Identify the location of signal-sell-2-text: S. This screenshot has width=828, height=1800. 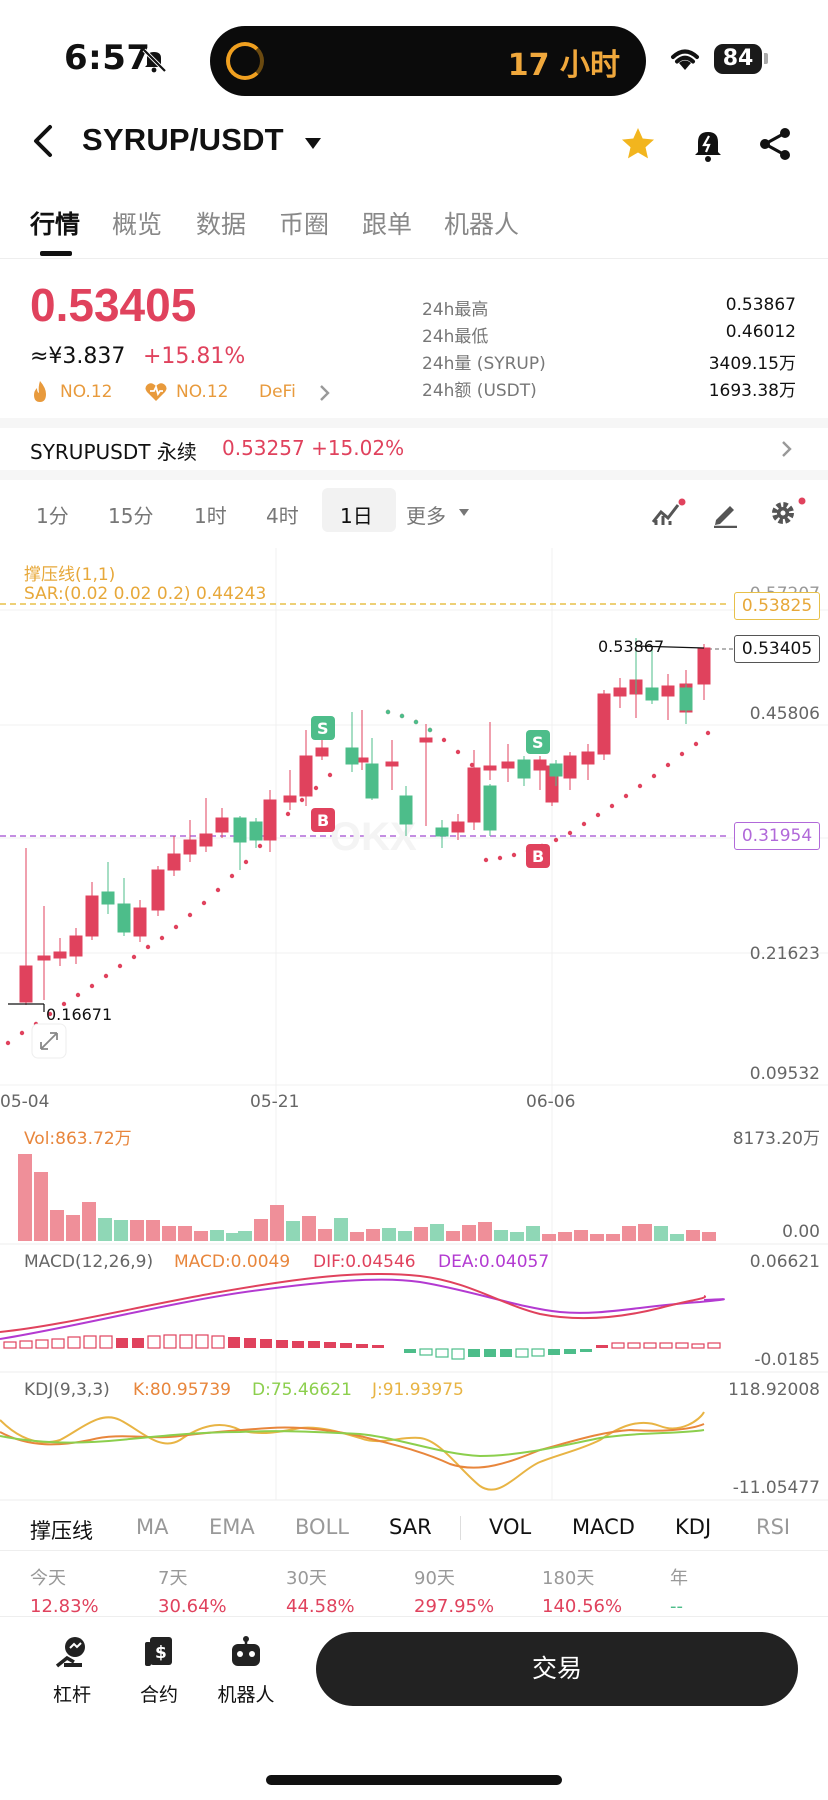
(538, 742).